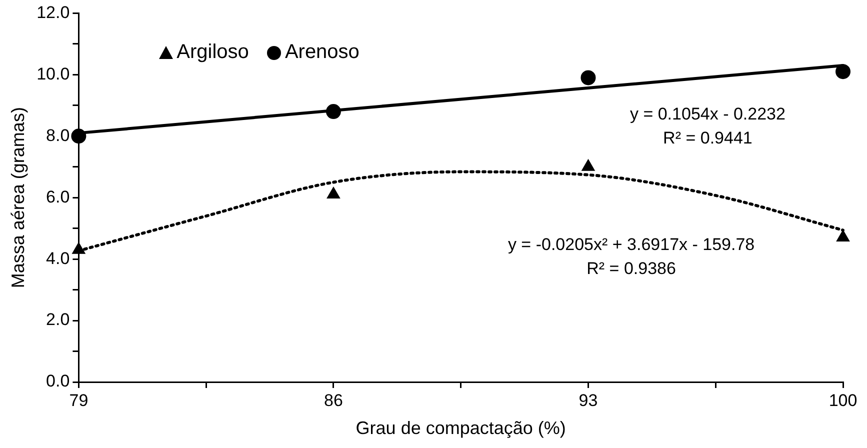 This screenshot has height=448, width=867. What do you see at coordinates (53, 74) in the screenshot?
I see `y-tick-label: 10.0` at bounding box center [53, 74].